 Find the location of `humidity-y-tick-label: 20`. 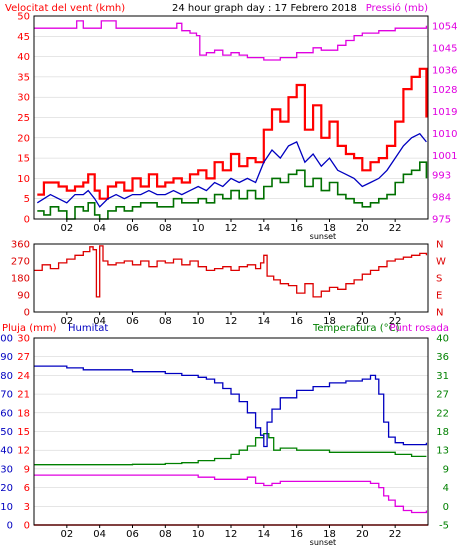

humidity-y-tick-label: 20 is located at coordinates (6, 488).